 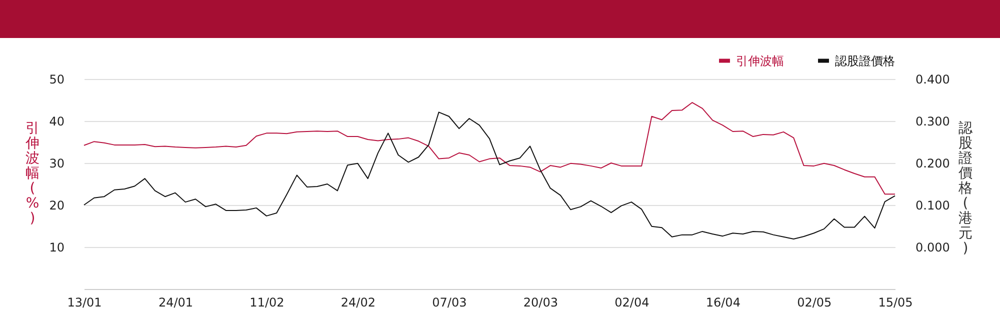 What do you see at coordinates (358, 303) in the screenshot?
I see `x-tick-label: 24/02` at bounding box center [358, 303].